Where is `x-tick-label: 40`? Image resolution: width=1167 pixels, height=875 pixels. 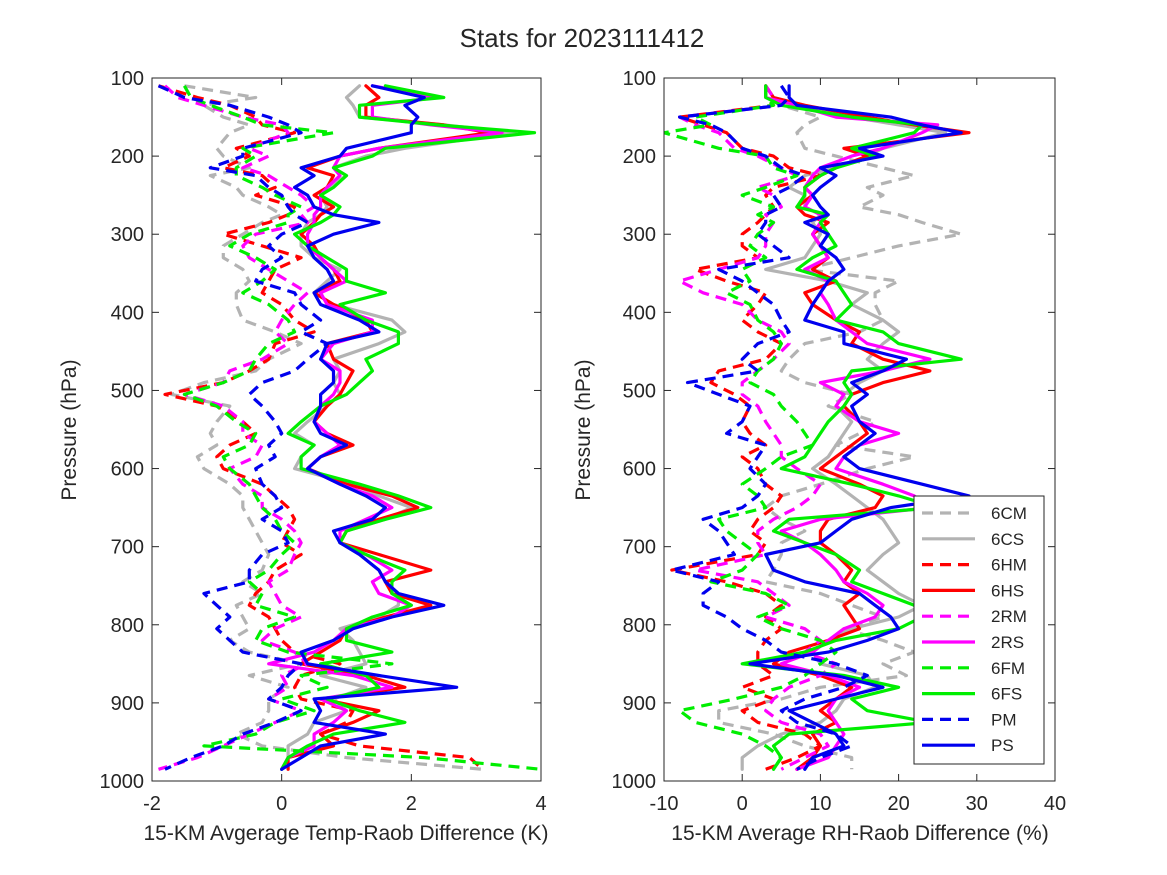
x-tick-label: 40 is located at coordinates (1055, 804).